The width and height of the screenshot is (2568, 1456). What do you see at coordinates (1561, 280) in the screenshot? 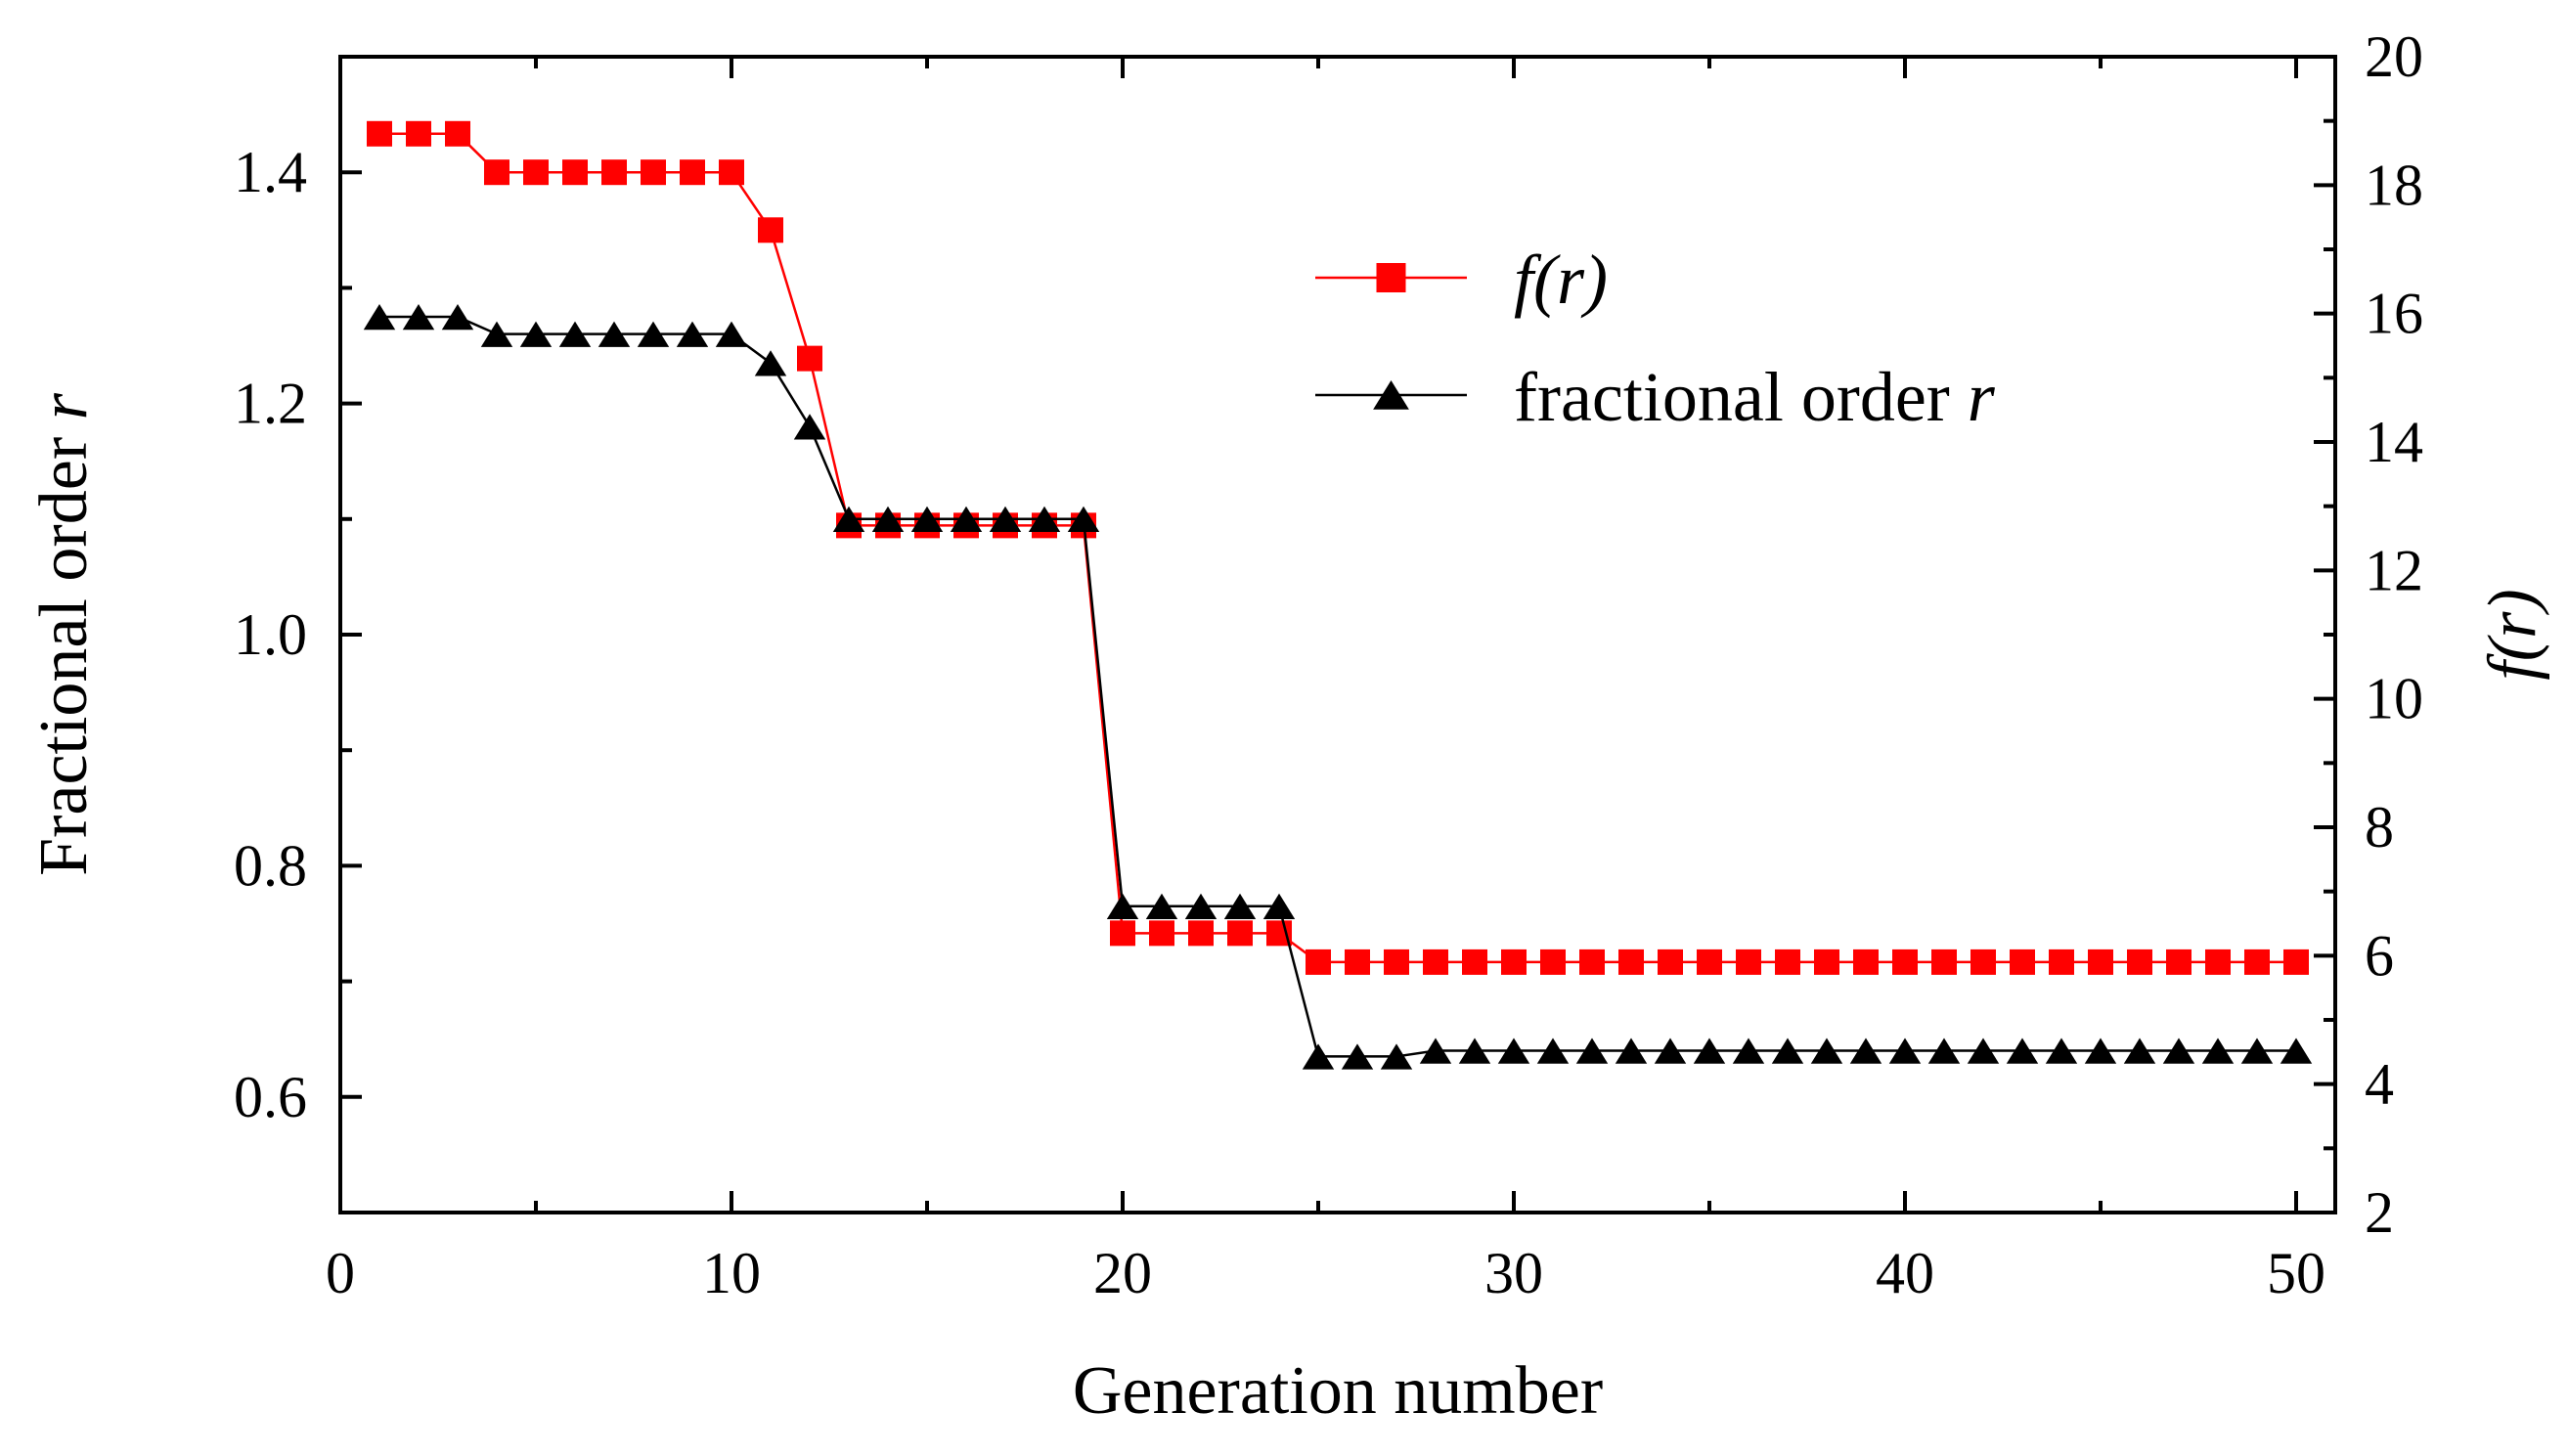
I see `legend-label-fr: f(r)` at bounding box center [1561, 280].